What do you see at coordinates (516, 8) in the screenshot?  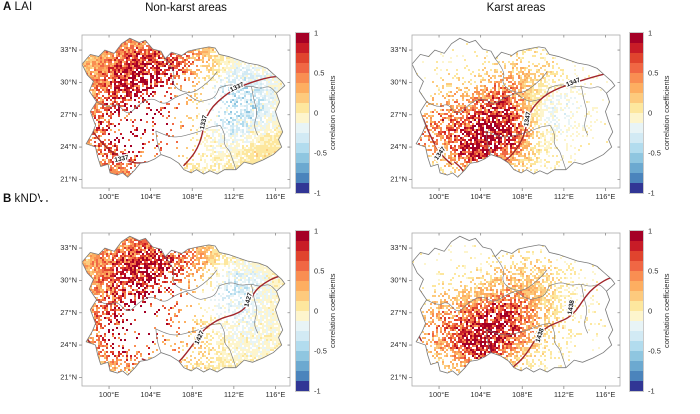 I see `column-title-karst: Karst areas` at bounding box center [516, 8].